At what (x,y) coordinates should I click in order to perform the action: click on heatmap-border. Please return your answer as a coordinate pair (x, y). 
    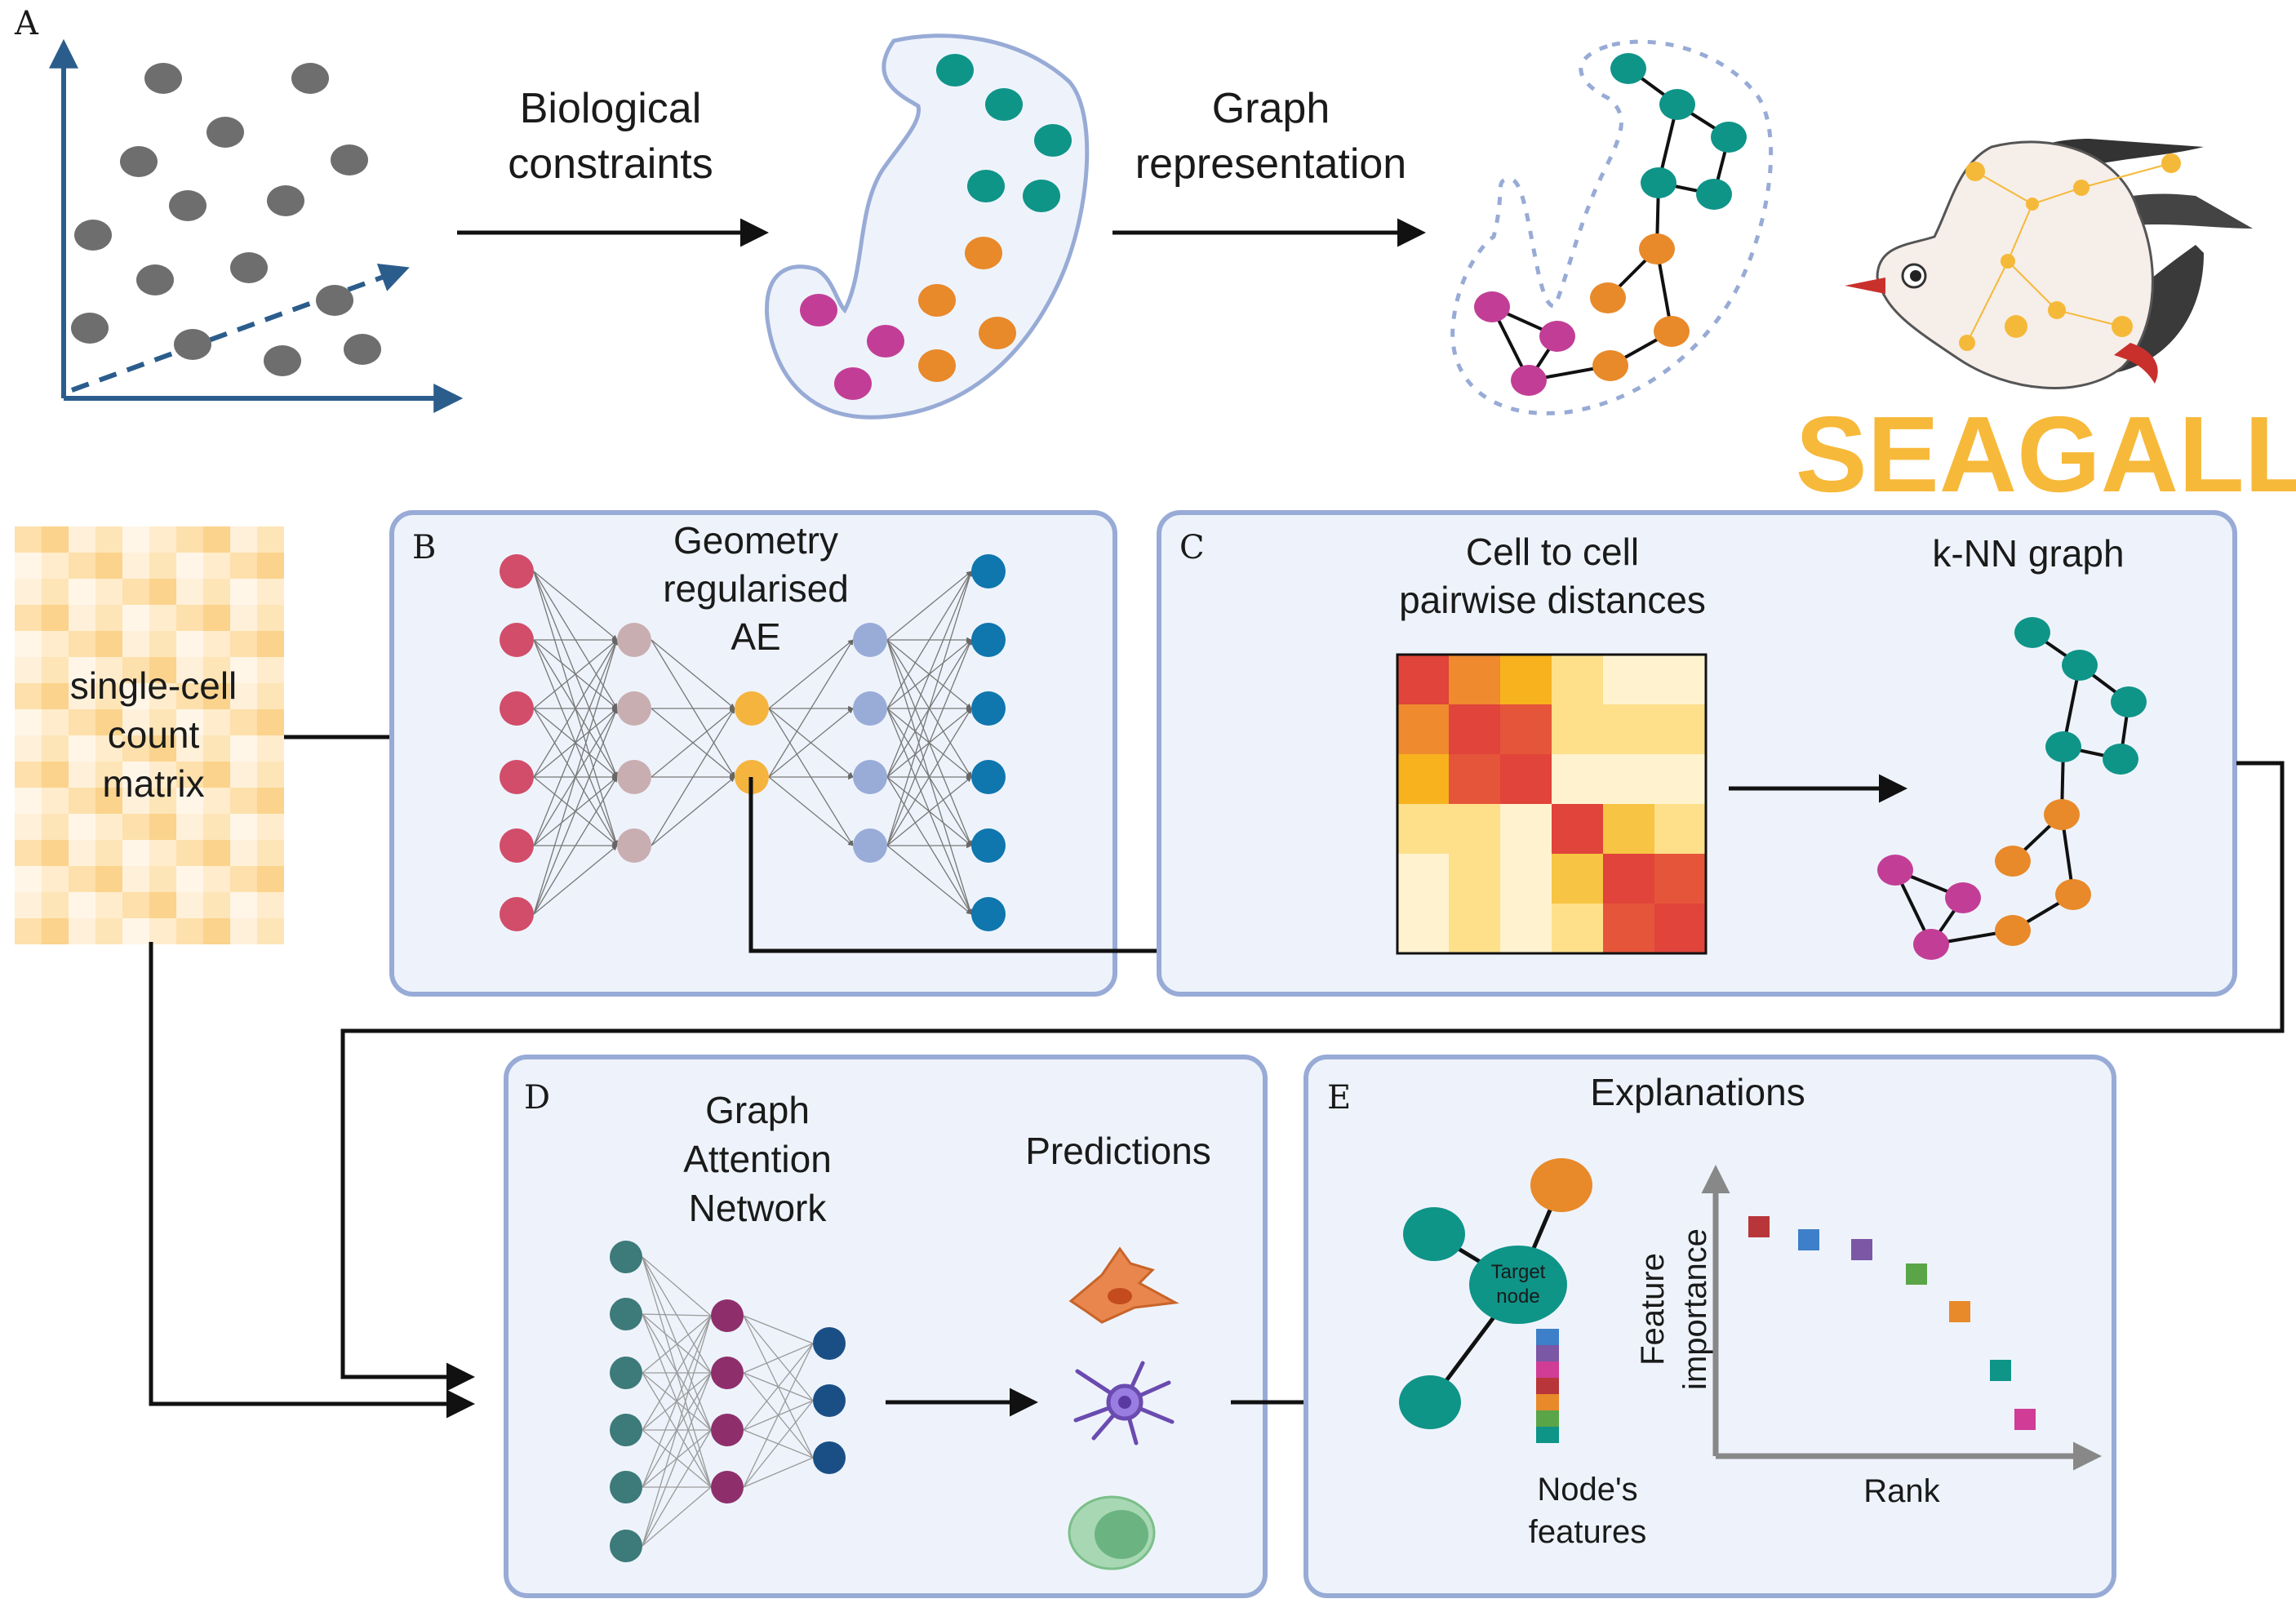
    Looking at the image, I should click on (1552, 804).